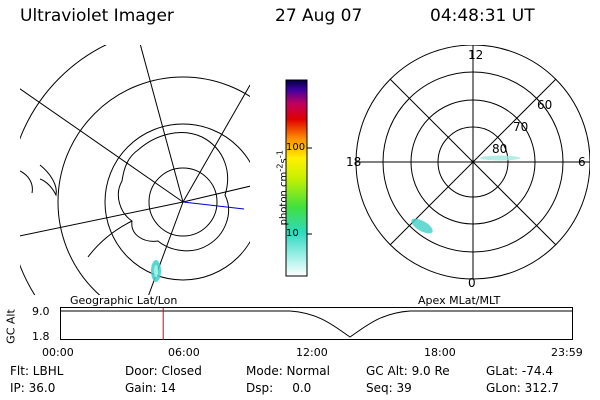 The height and width of the screenshot is (400, 600). What do you see at coordinates (163, 371) in the screenshot?
I see `info-door: Door: Closed` at bounding box center [163, 371].